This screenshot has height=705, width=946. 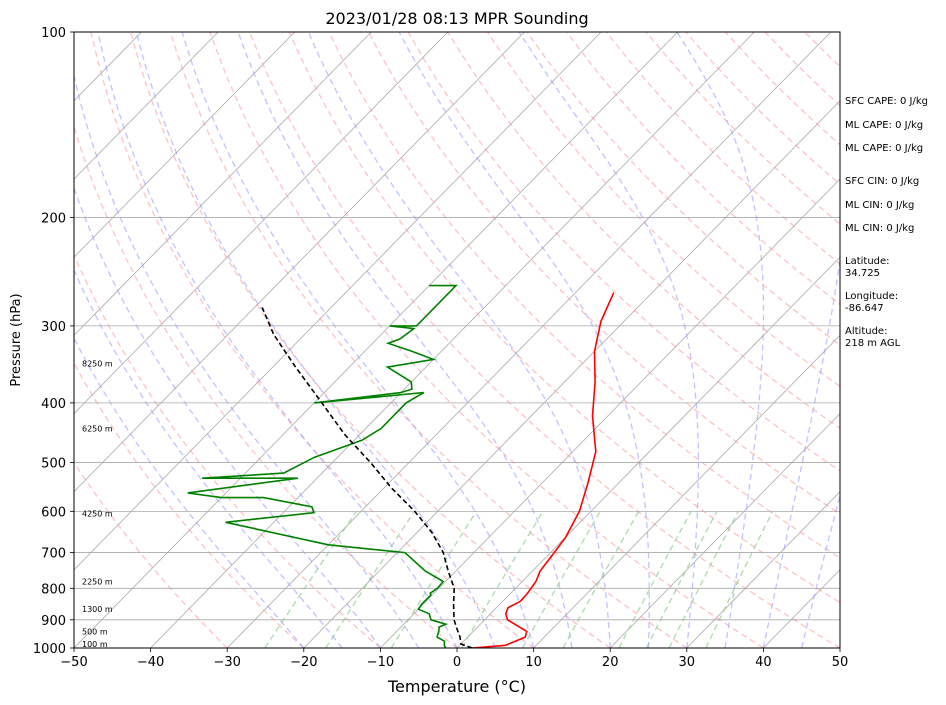 I want to click on parcel-profile, so click(x=367, y=477).